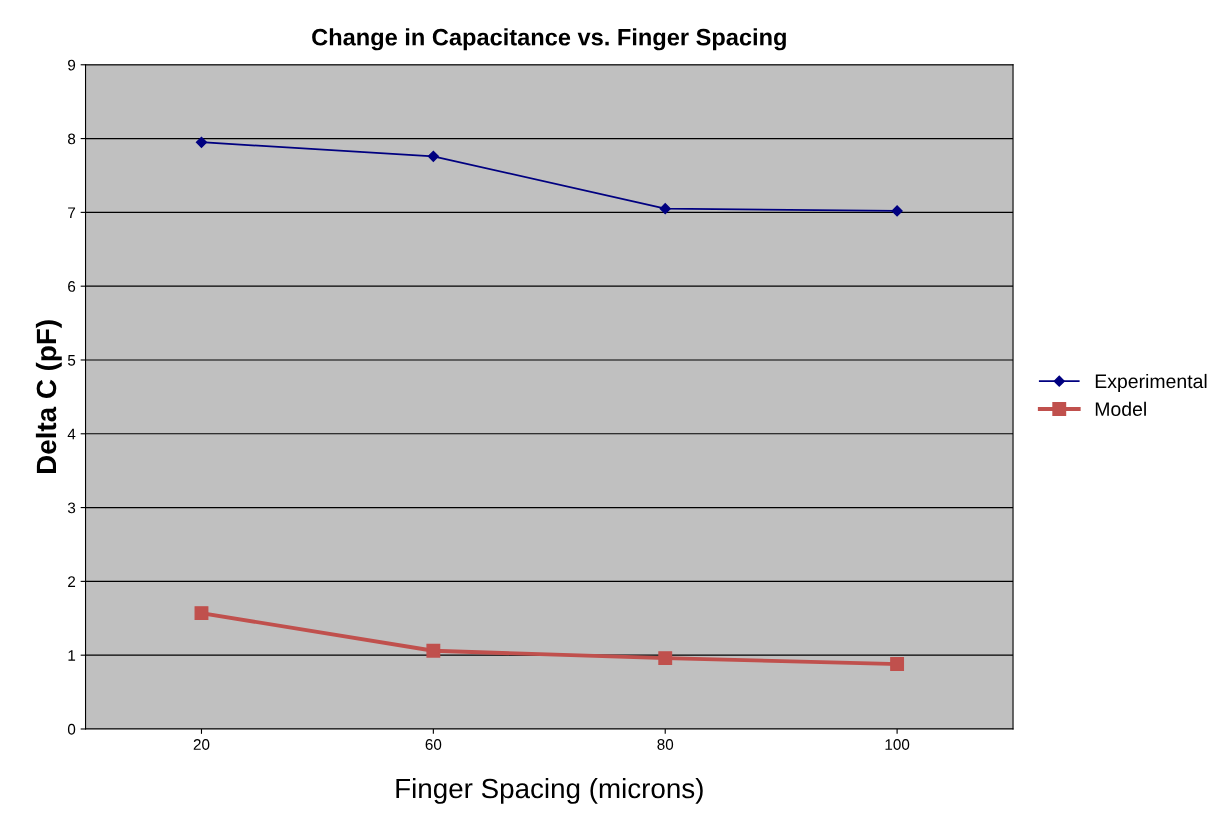  What do you see at coordinates (72, 286) in the screenshot?
I see `y-tick-label: 6` at bounding box center [72, 286].